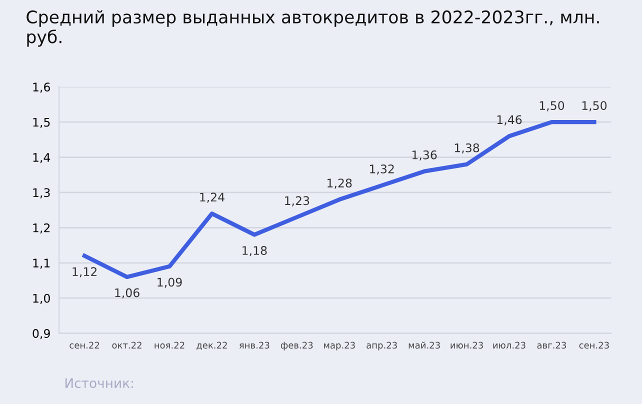  I want to click on x-tick-label: янв.23, so click(254, 345).